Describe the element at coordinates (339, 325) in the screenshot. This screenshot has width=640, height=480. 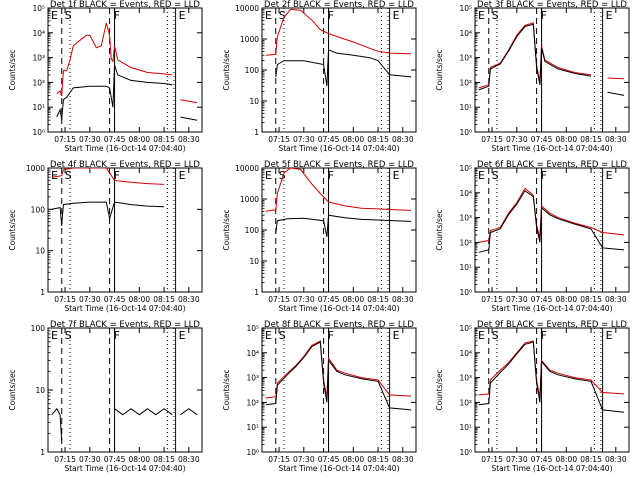
I see `panel-title: Det 8f BLACK = Events, RED = LLD` at that location.